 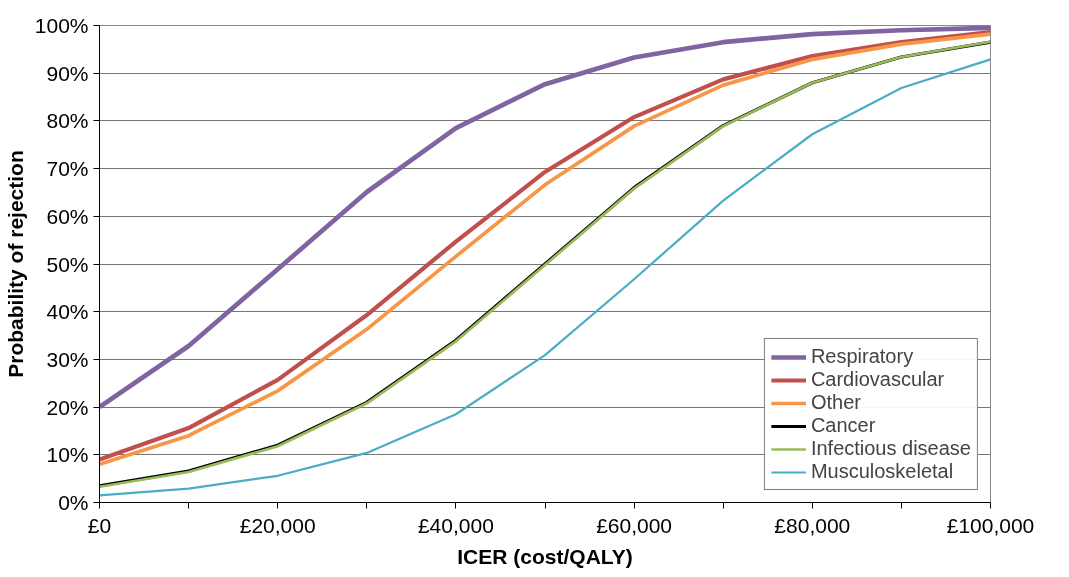 What do you see at coordinates (890, 448) in the screenshot?
I see `legend-label: Infectious disease` at bounding box center [890, 448].